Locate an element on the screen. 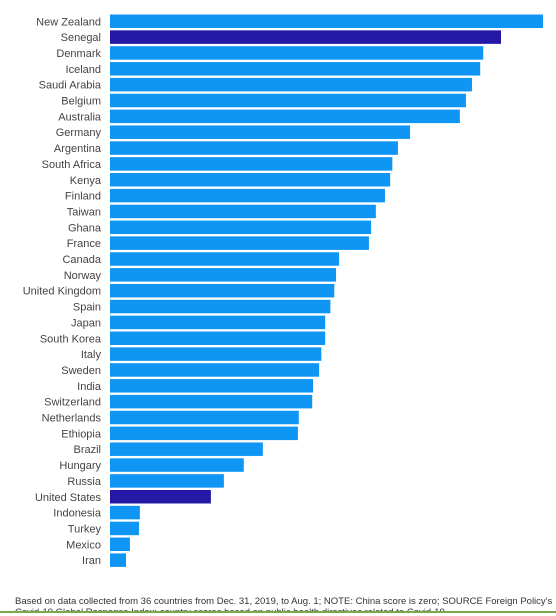 The height and width of the screenshot is (616, 556). category-label-iceland: Iceland is located at coordinates (83, 70).